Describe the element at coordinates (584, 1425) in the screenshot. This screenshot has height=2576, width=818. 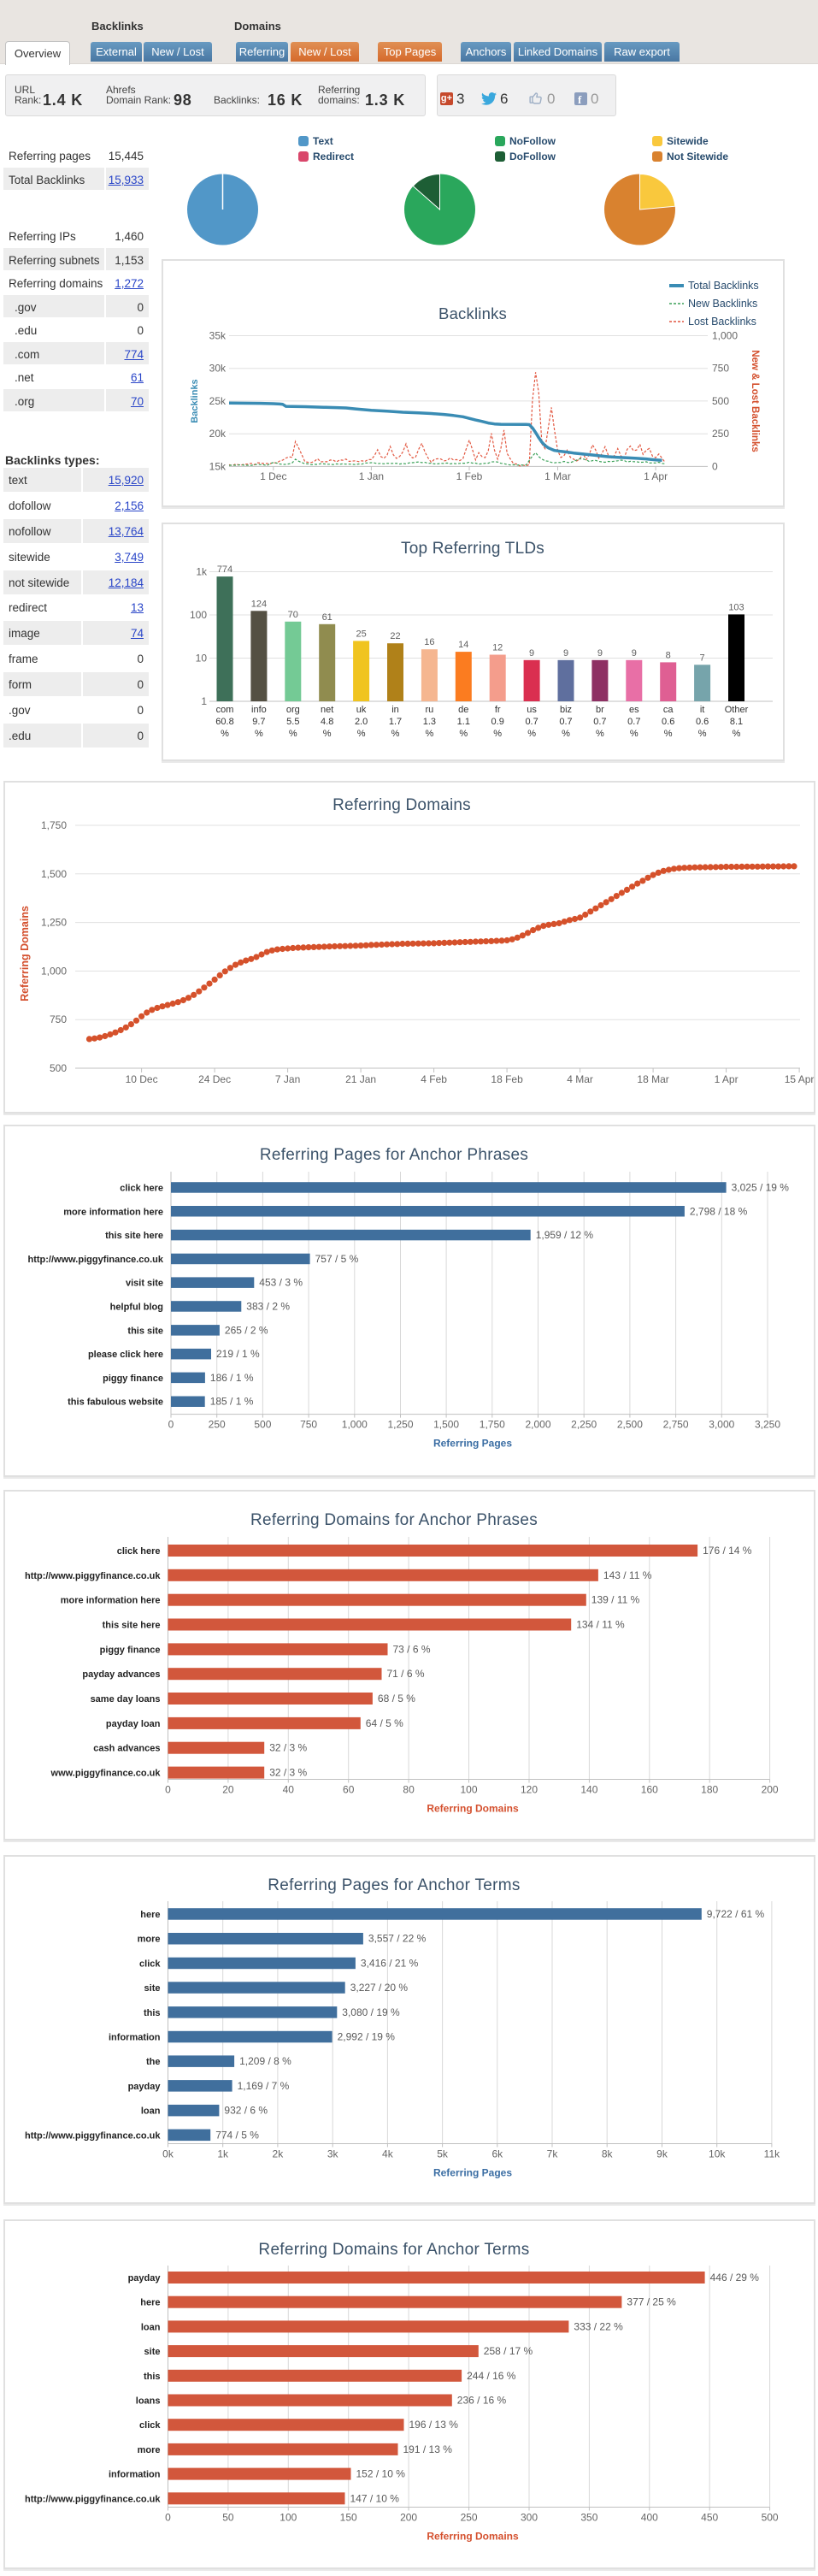
I see `svg-text: 2,250` at that location.